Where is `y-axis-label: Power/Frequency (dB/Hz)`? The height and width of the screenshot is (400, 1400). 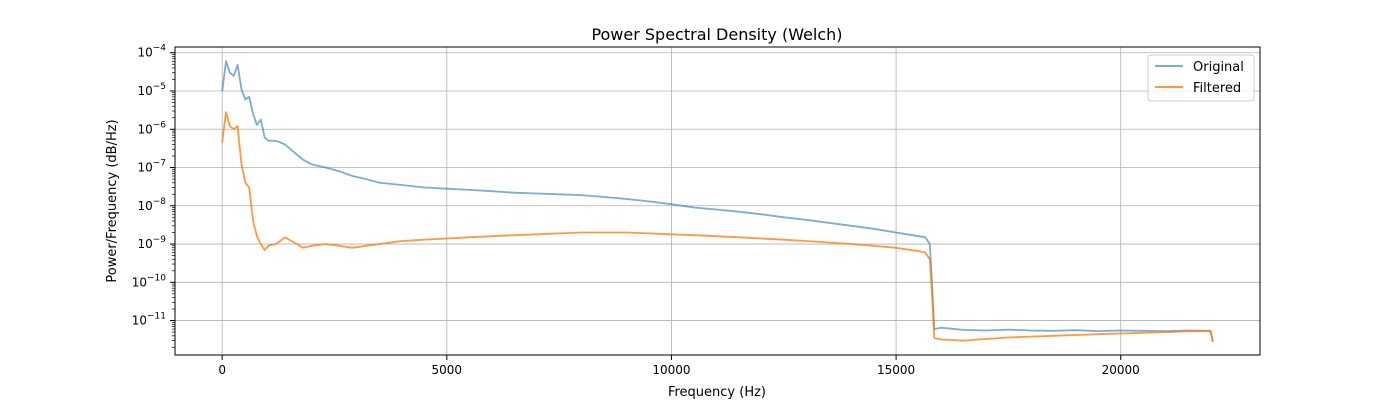 y-axis-label: Power/Frequency (dB/Hz) is located at coordinates (112, 200).